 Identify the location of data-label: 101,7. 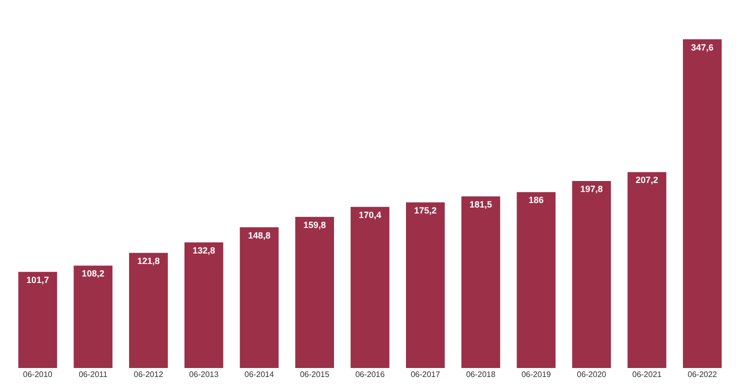
(37, 279).